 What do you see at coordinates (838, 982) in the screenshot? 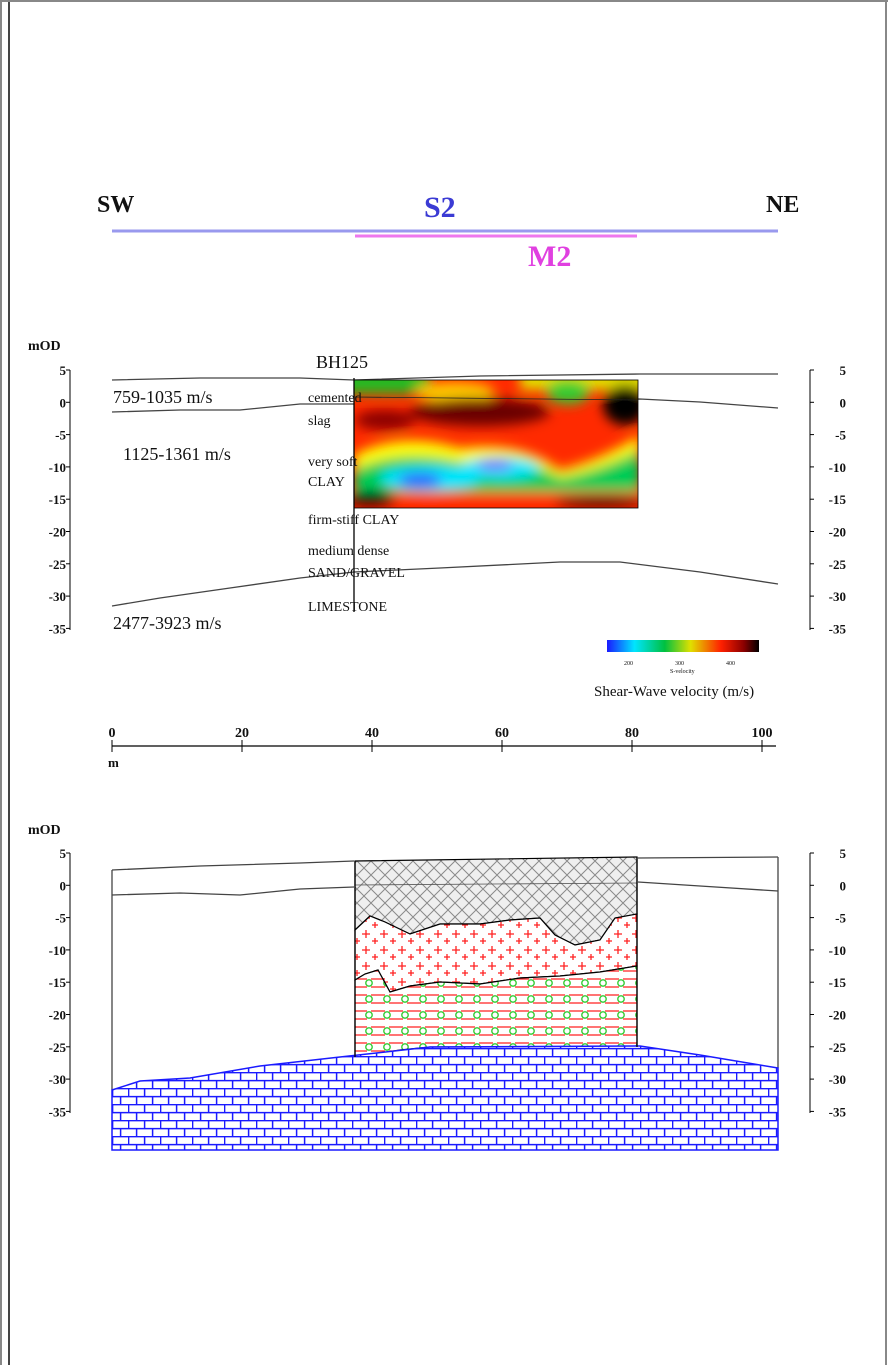
I see `bottom-y-right-tick-label: -15` at bounding box center [838, 982].